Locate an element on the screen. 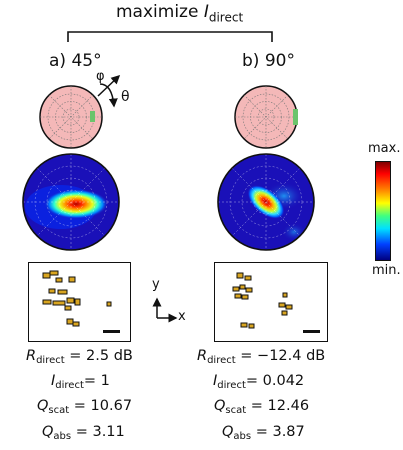 This screenshot has height=450, width=403. angle-arrows is located at coordinates (109, 91).